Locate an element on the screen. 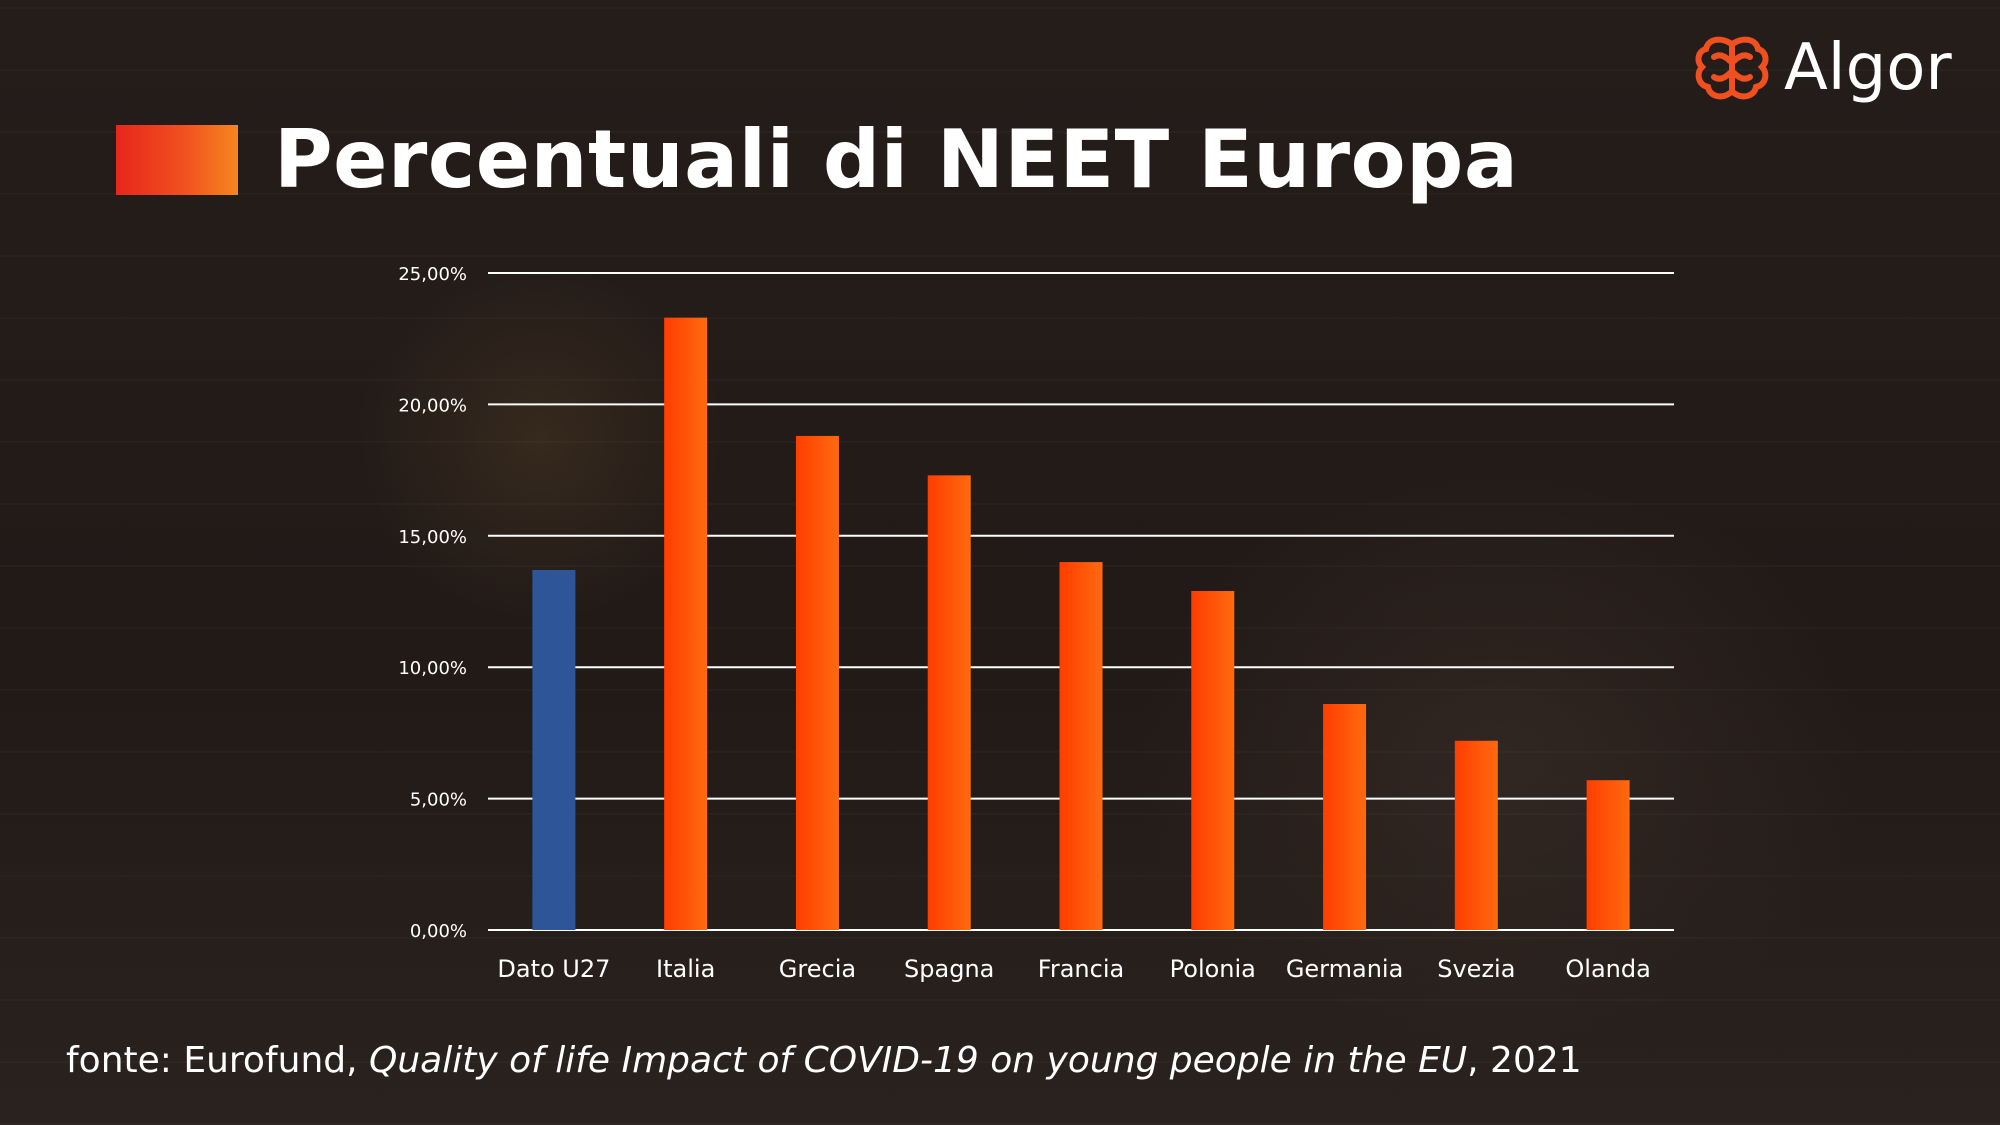 The height and width of the screenshot is (1125, 2000). source-suffix: , 2021 is located at coordinates (1524, 1060).